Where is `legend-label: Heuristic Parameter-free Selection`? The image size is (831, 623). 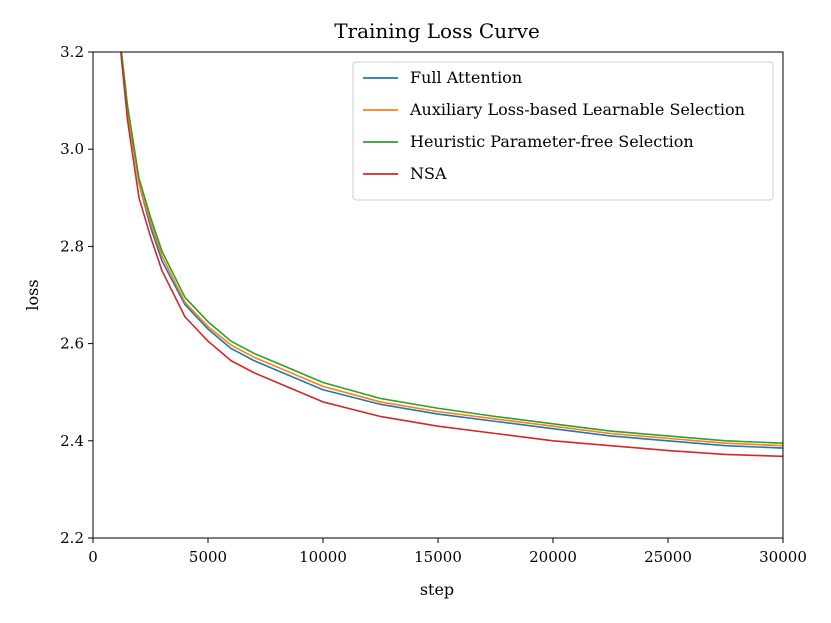
legend-label: Heuristic Parameter-free Selection is located at coordinates (552, 141).